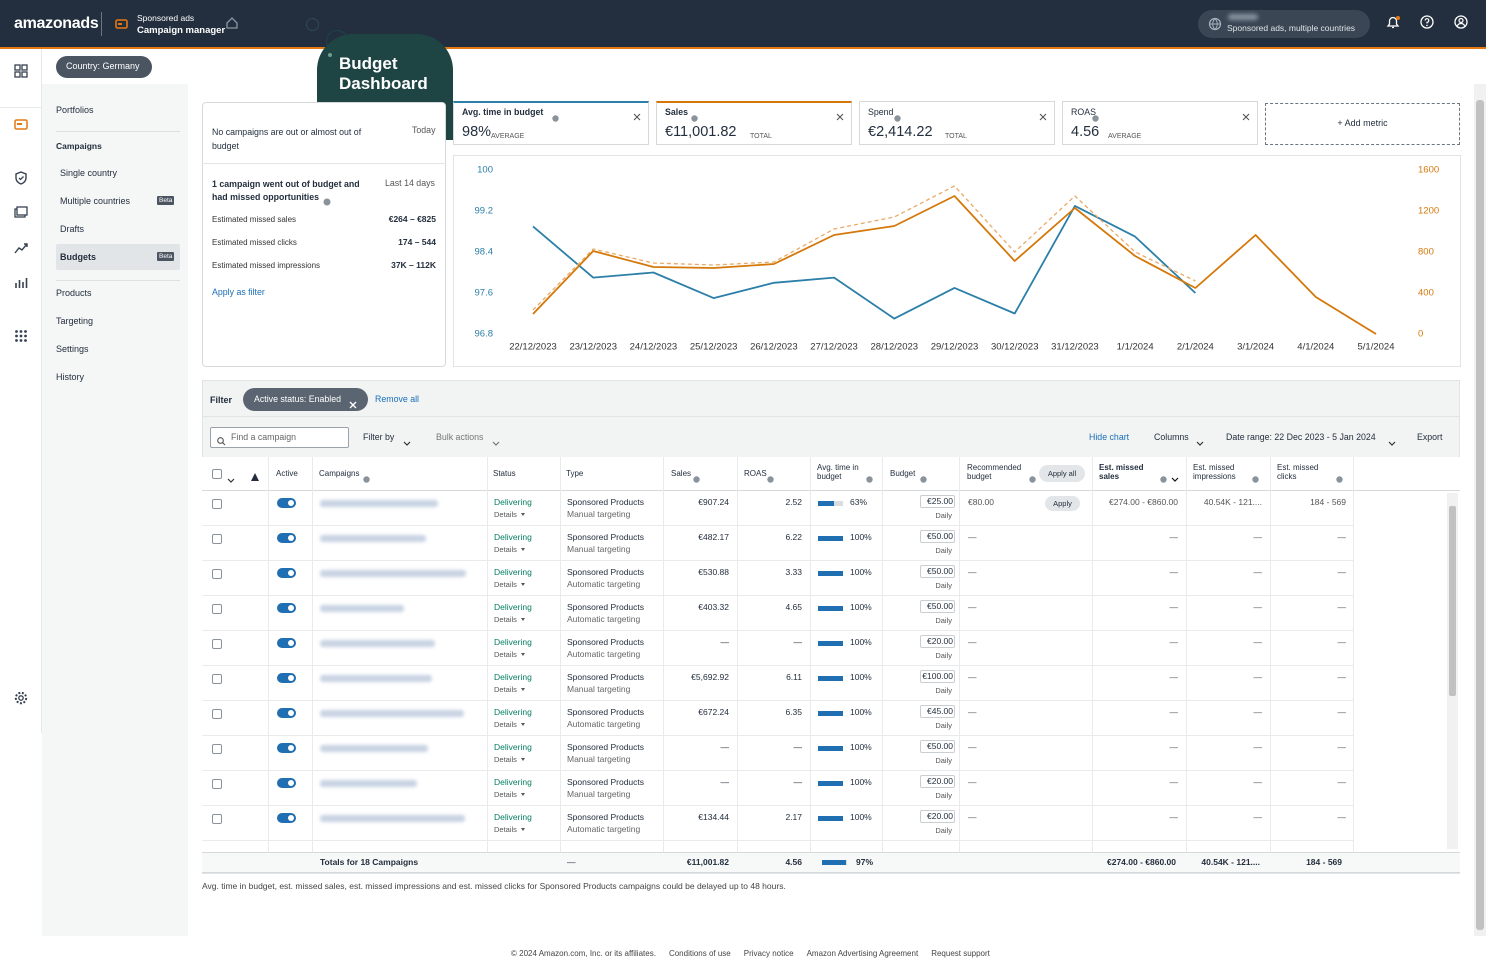  I want to click on column-header: Est. missed impressions, so click(1221, 472).